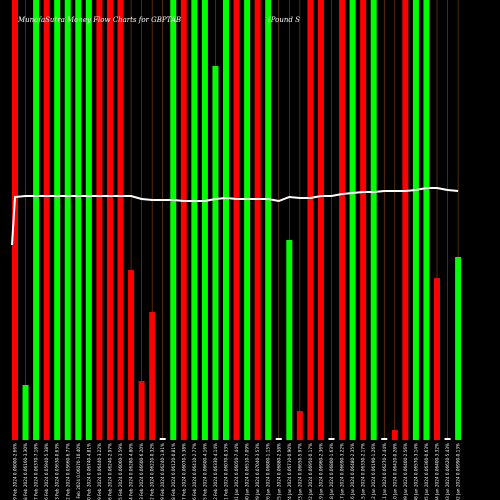 This screenshot has height=500, width=500. What do you see at coordinates (373, 471) in the screenshot?
I see `x-tick-label: 12 Jan 2024 0.06190-1.26%` at bounding box center [373, 471].